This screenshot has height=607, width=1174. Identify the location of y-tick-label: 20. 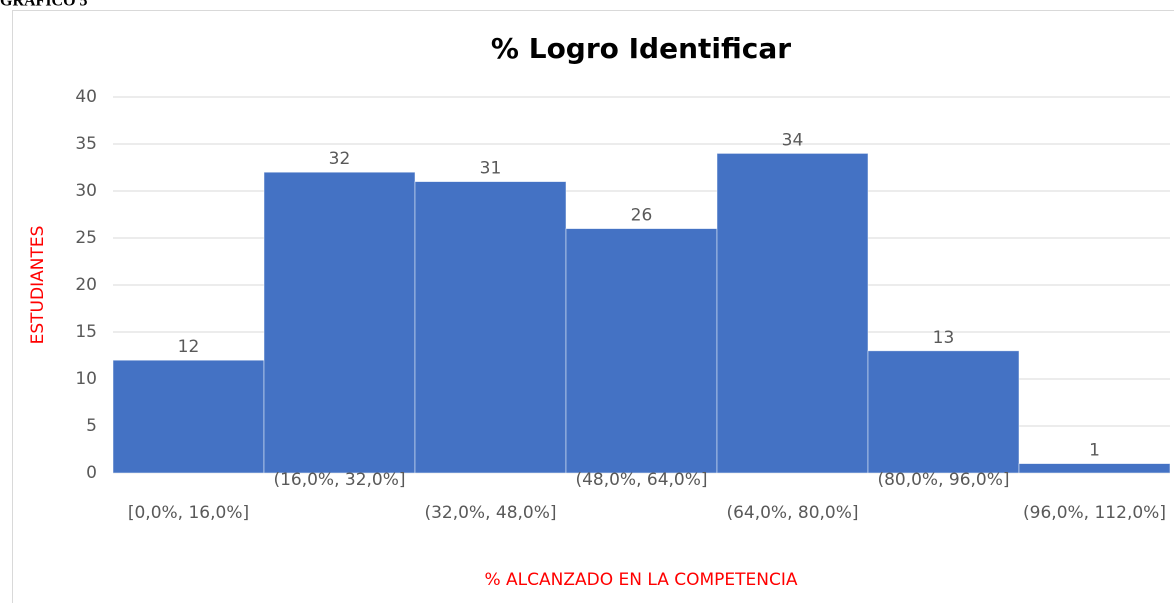
(86, 285).